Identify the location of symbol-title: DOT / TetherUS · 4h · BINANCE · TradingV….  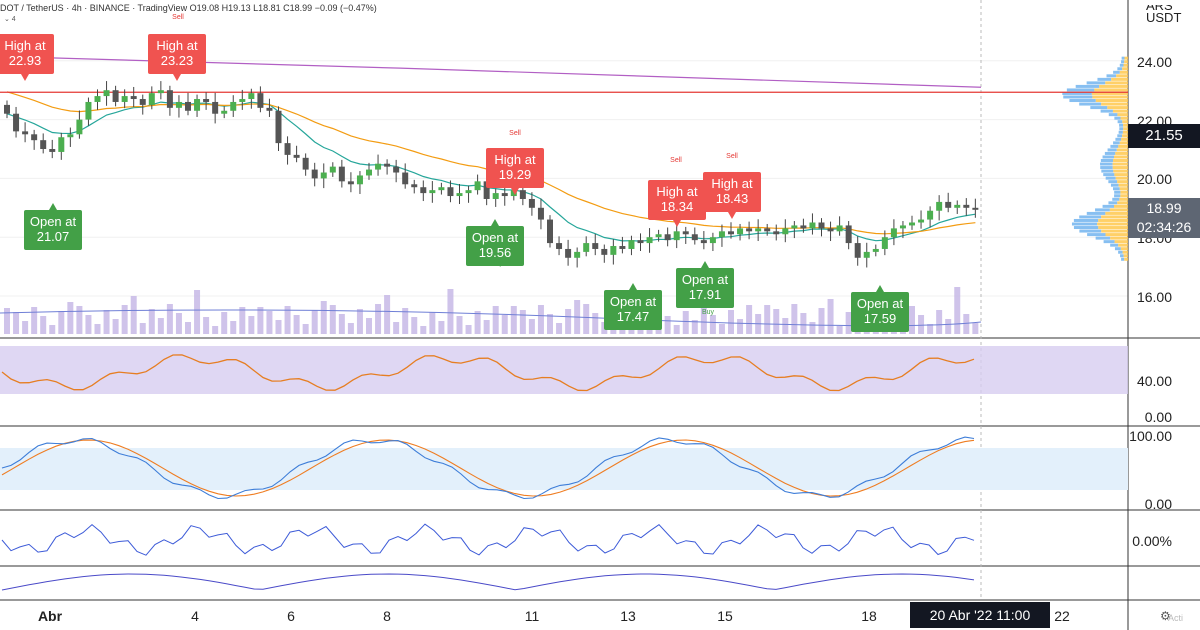
(94, 8).